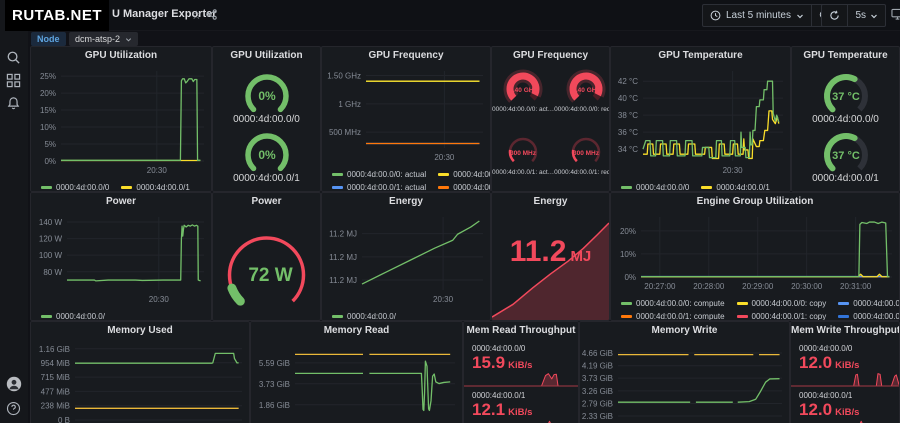  What do you see at coordinates (628, 132) in the screenshot?
I see `svg-text: 36 °C` at bounding box center [628, 132].